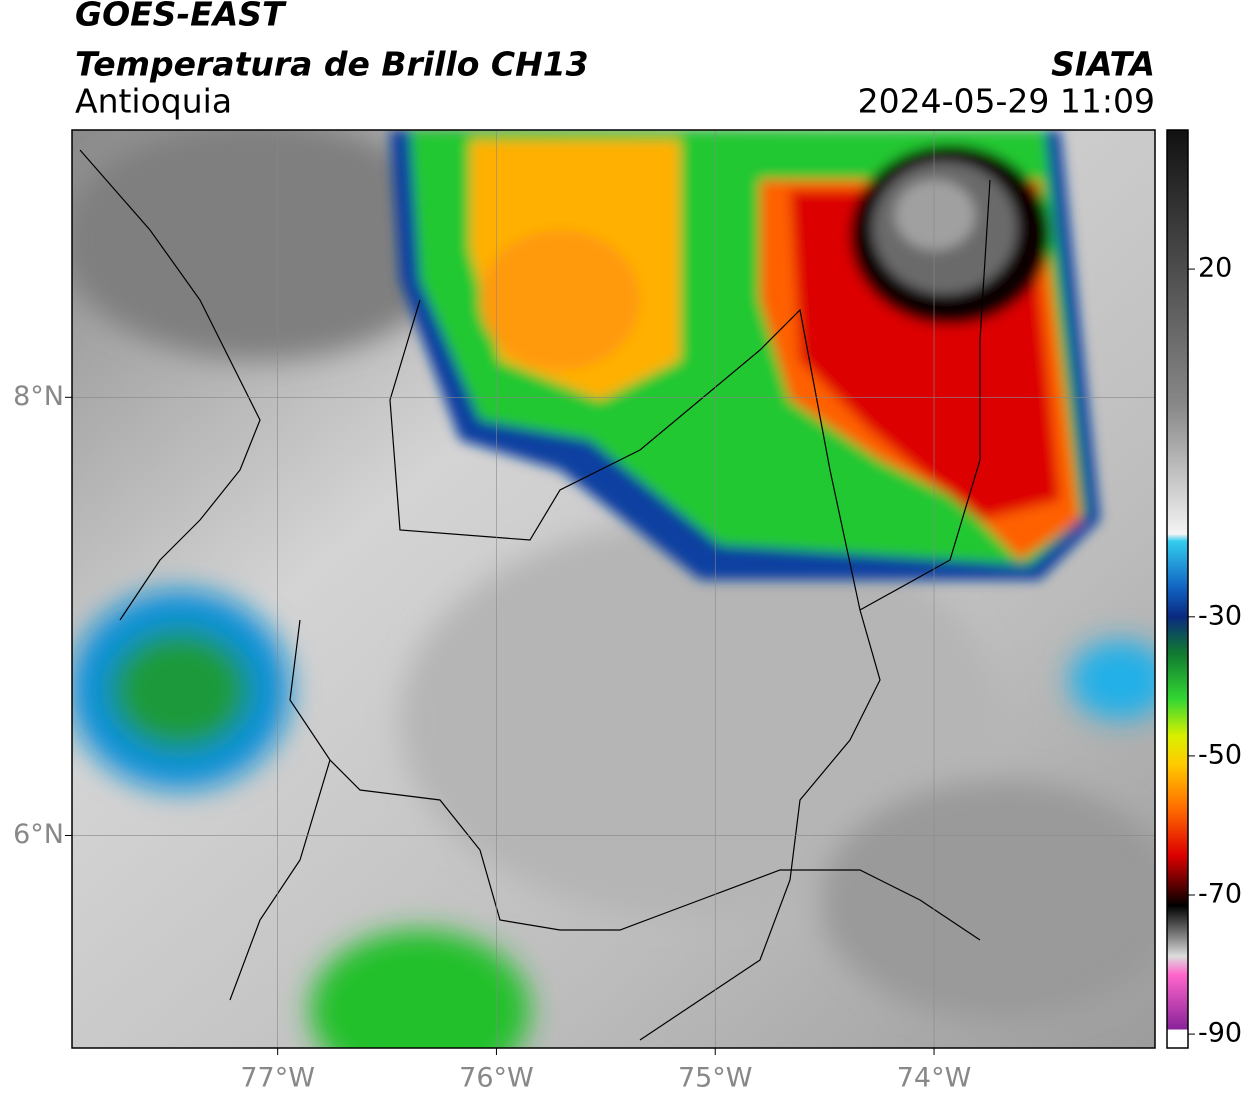 This screenshot has width=1252, height=1103. Describe the element at coordinates (277, 1078) in the screenshot. I see `x-tick-label: 77°W` at that location.